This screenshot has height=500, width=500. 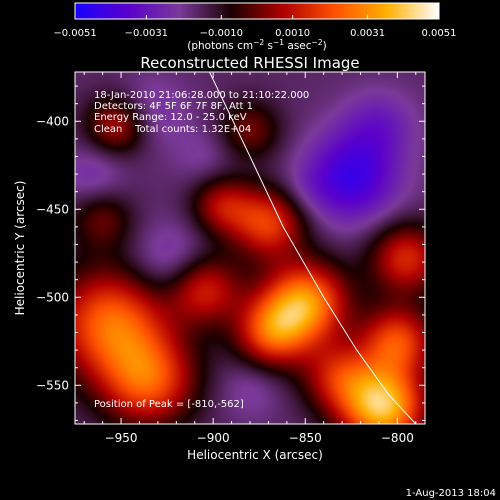 What do you see at coordinates (146, 33) in the screenshot?
I see `colorbar-tick-label: −0.0031` at bounding box center [146, 33].